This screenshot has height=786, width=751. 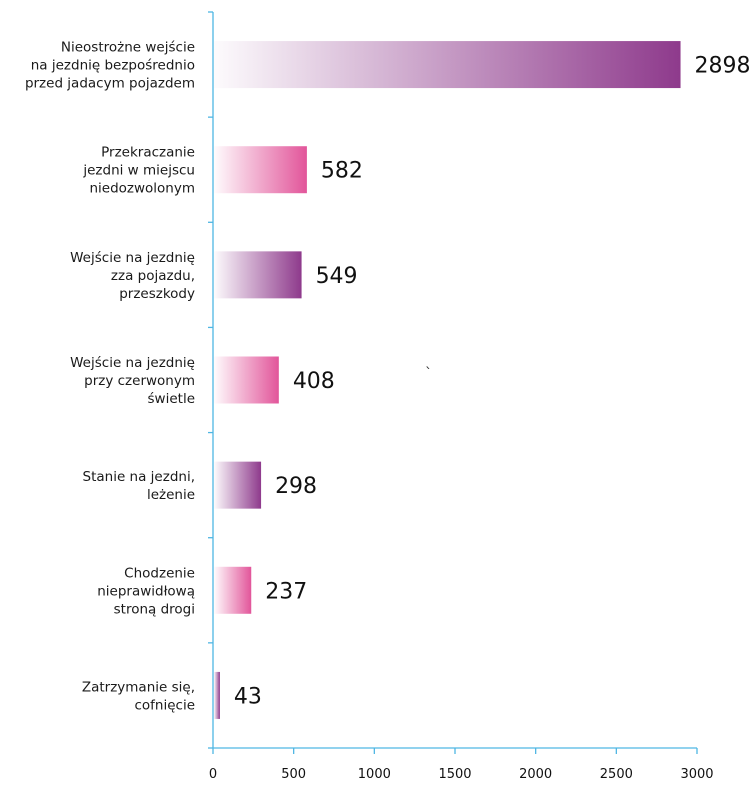 I want to click on category-label-line: niedozwolonym, so click(x=142, y=189).